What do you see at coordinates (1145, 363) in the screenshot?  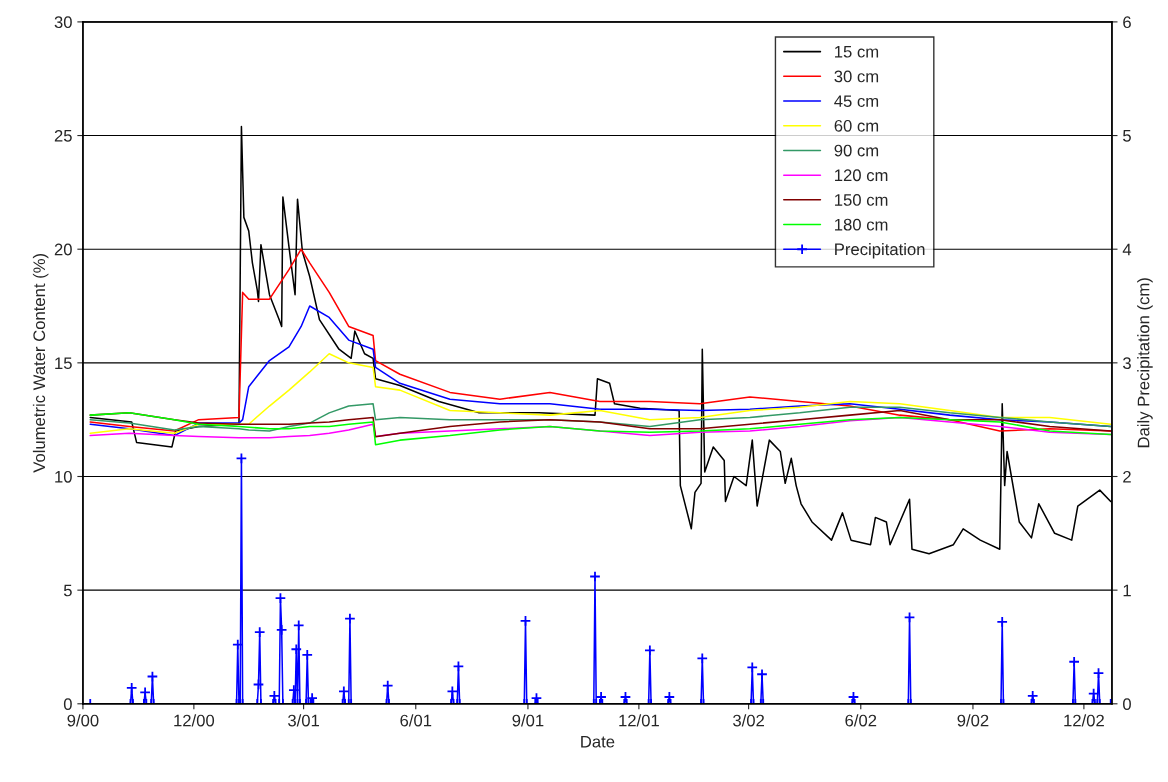 I see `y2-axis-title: Daily Precipitation (cm)` at bounding box center [1145, 363].